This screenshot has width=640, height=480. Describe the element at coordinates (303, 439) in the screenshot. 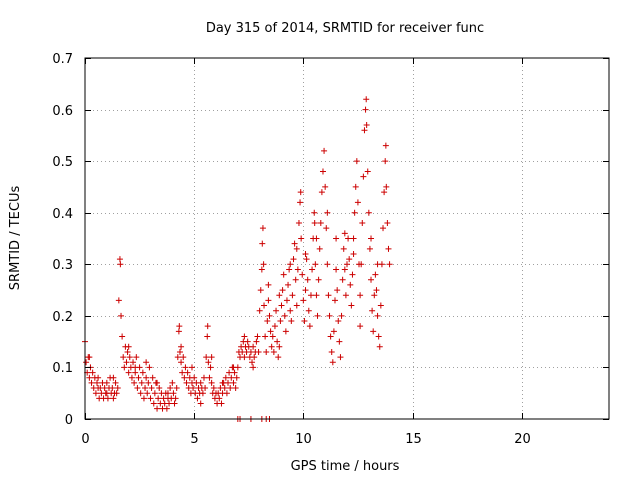

I see `x-tick-label: 10` at that location.